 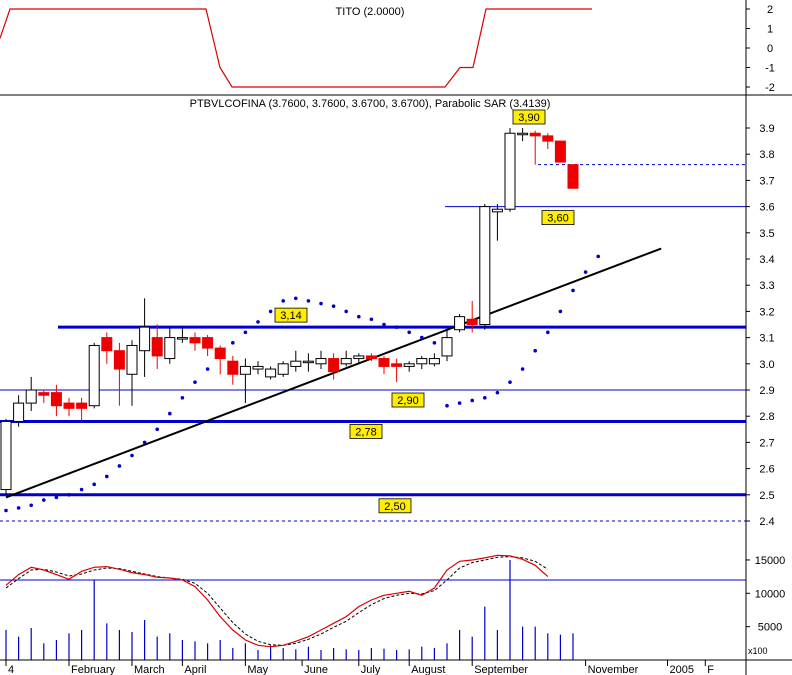 What do you see at coordinates (766, 181) in the screenshot?
I see `price-tick-label: 3.7` at bounding box center [766, 181].